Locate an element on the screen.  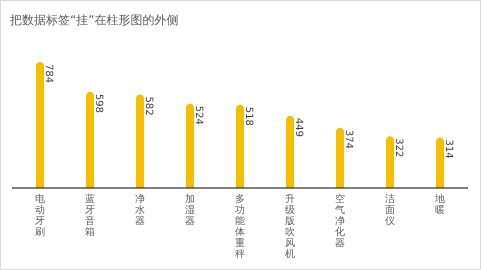
data-label: 598 is located at coordinates (98, 103).